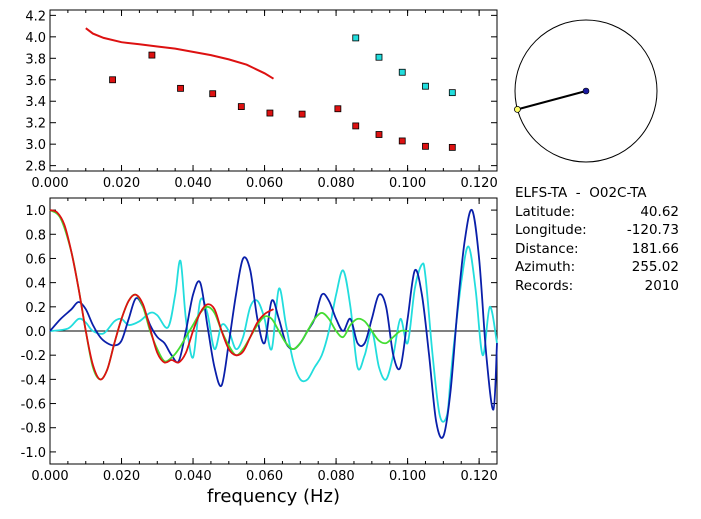  What do you see at coordinates (544, 285) in the screenshot?
I see `info-label: Records:` at bounding box center [544, 285].